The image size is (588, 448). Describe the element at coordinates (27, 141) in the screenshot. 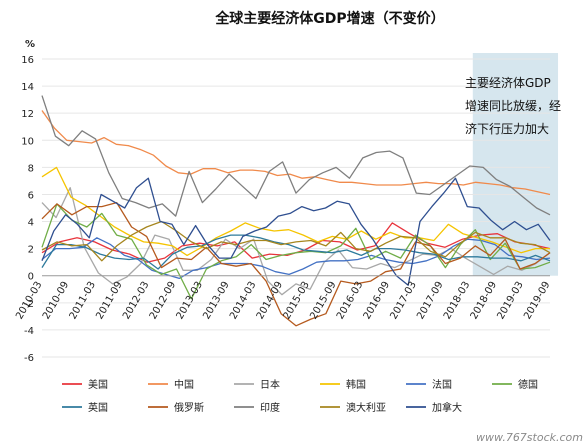

I see `y-tick-label: 10` at that location.